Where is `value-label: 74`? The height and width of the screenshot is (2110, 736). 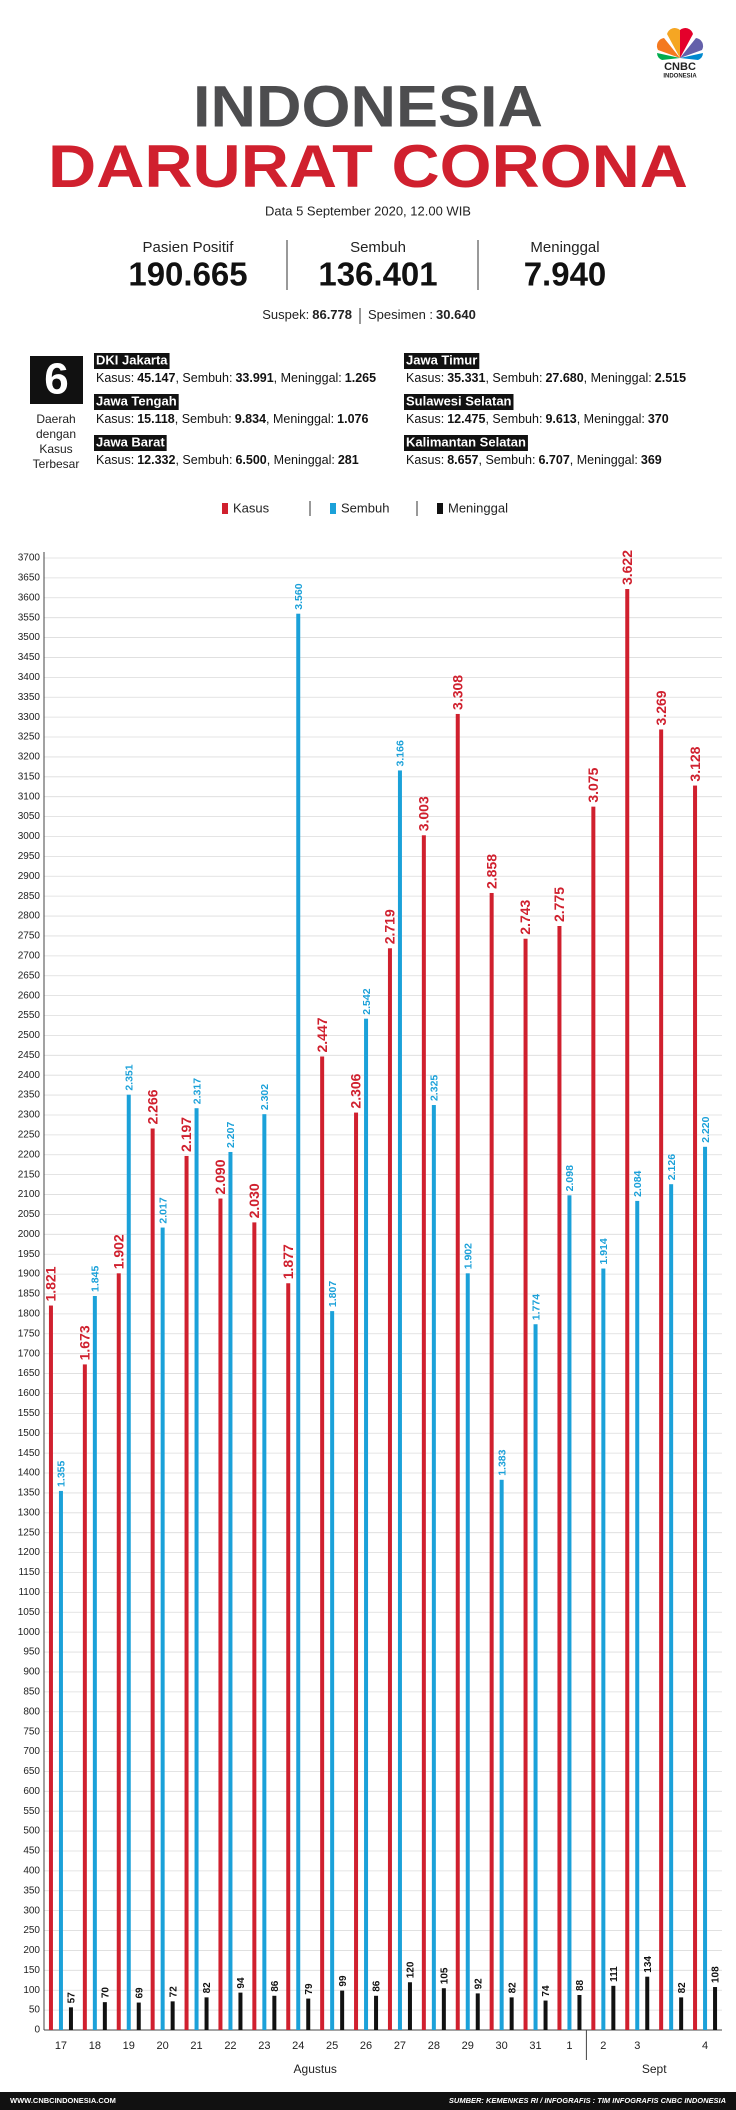 value-label: 74 is located at coordinates (546, 1991).